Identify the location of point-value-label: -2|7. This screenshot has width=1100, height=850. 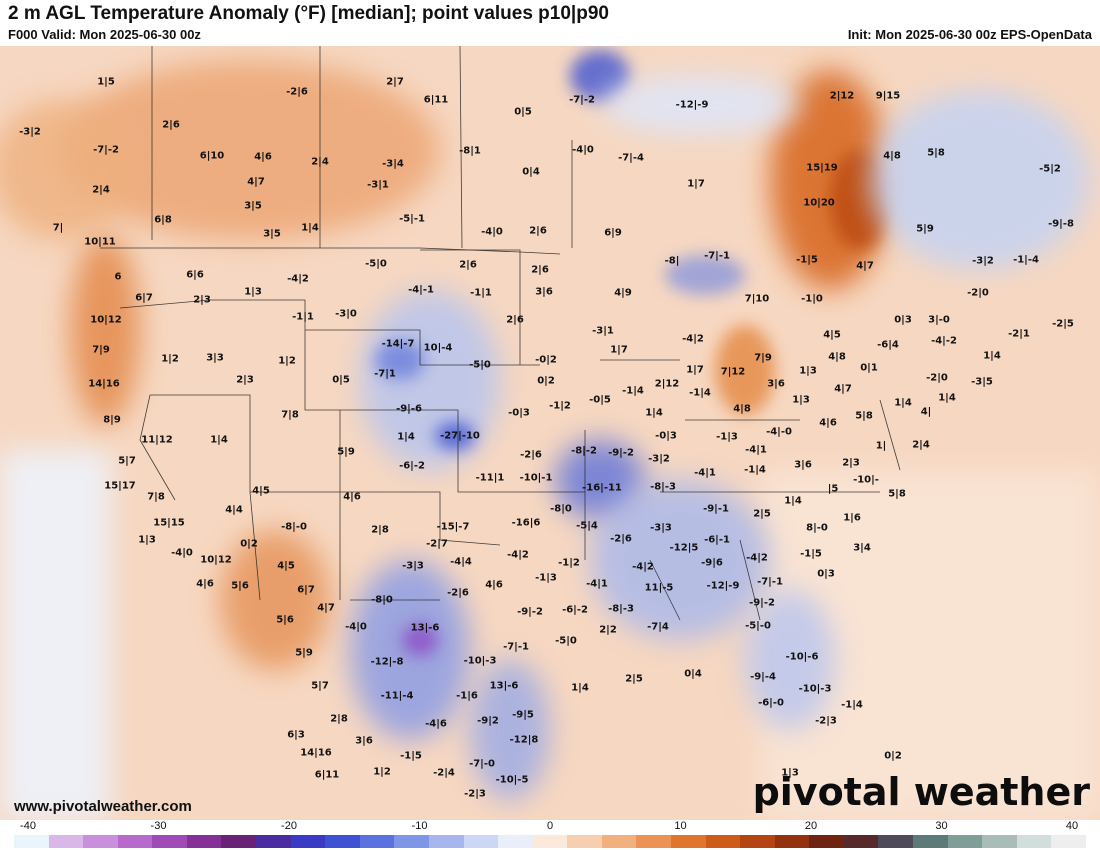
(437, 544).